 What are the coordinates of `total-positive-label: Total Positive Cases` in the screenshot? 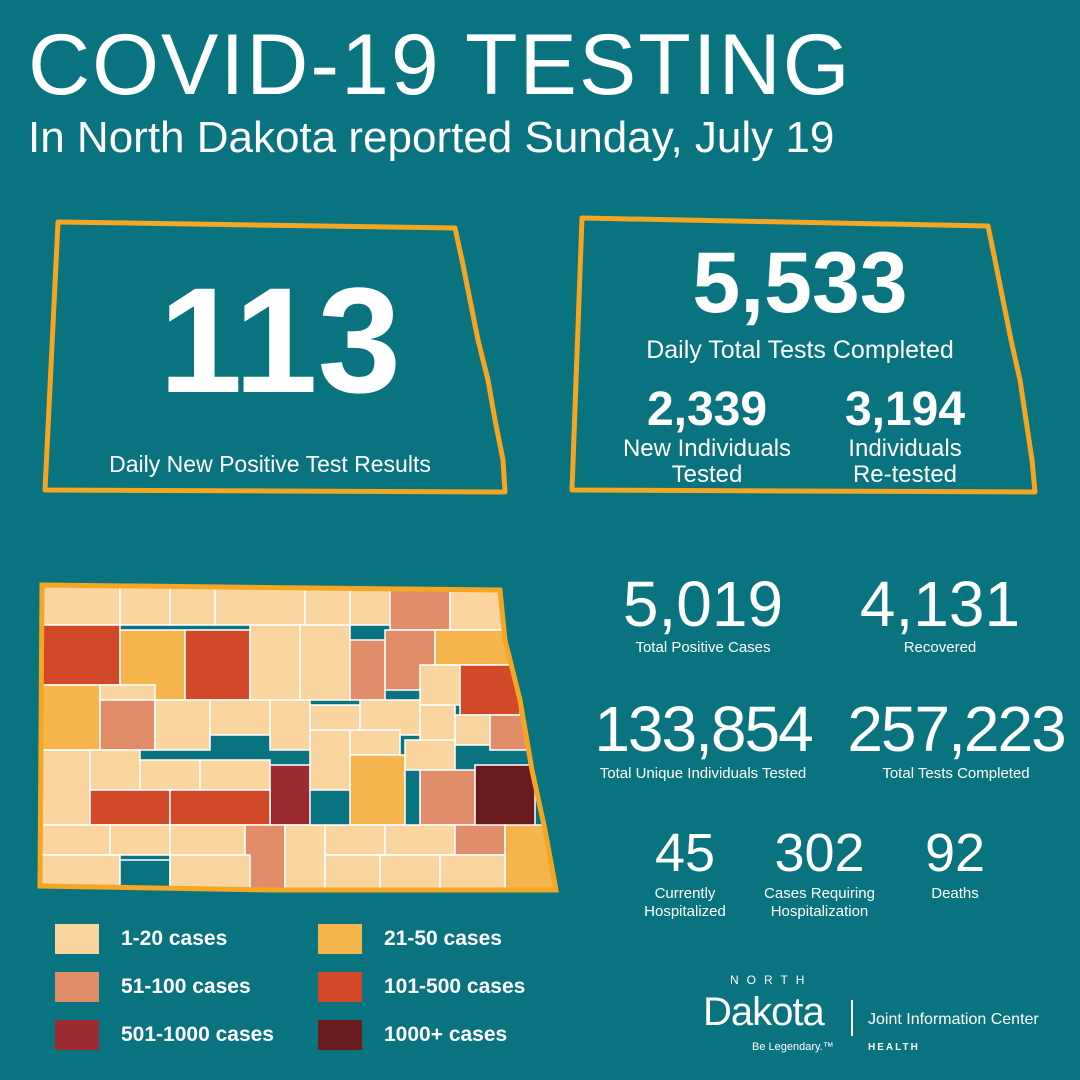 It's located at (703, 647).